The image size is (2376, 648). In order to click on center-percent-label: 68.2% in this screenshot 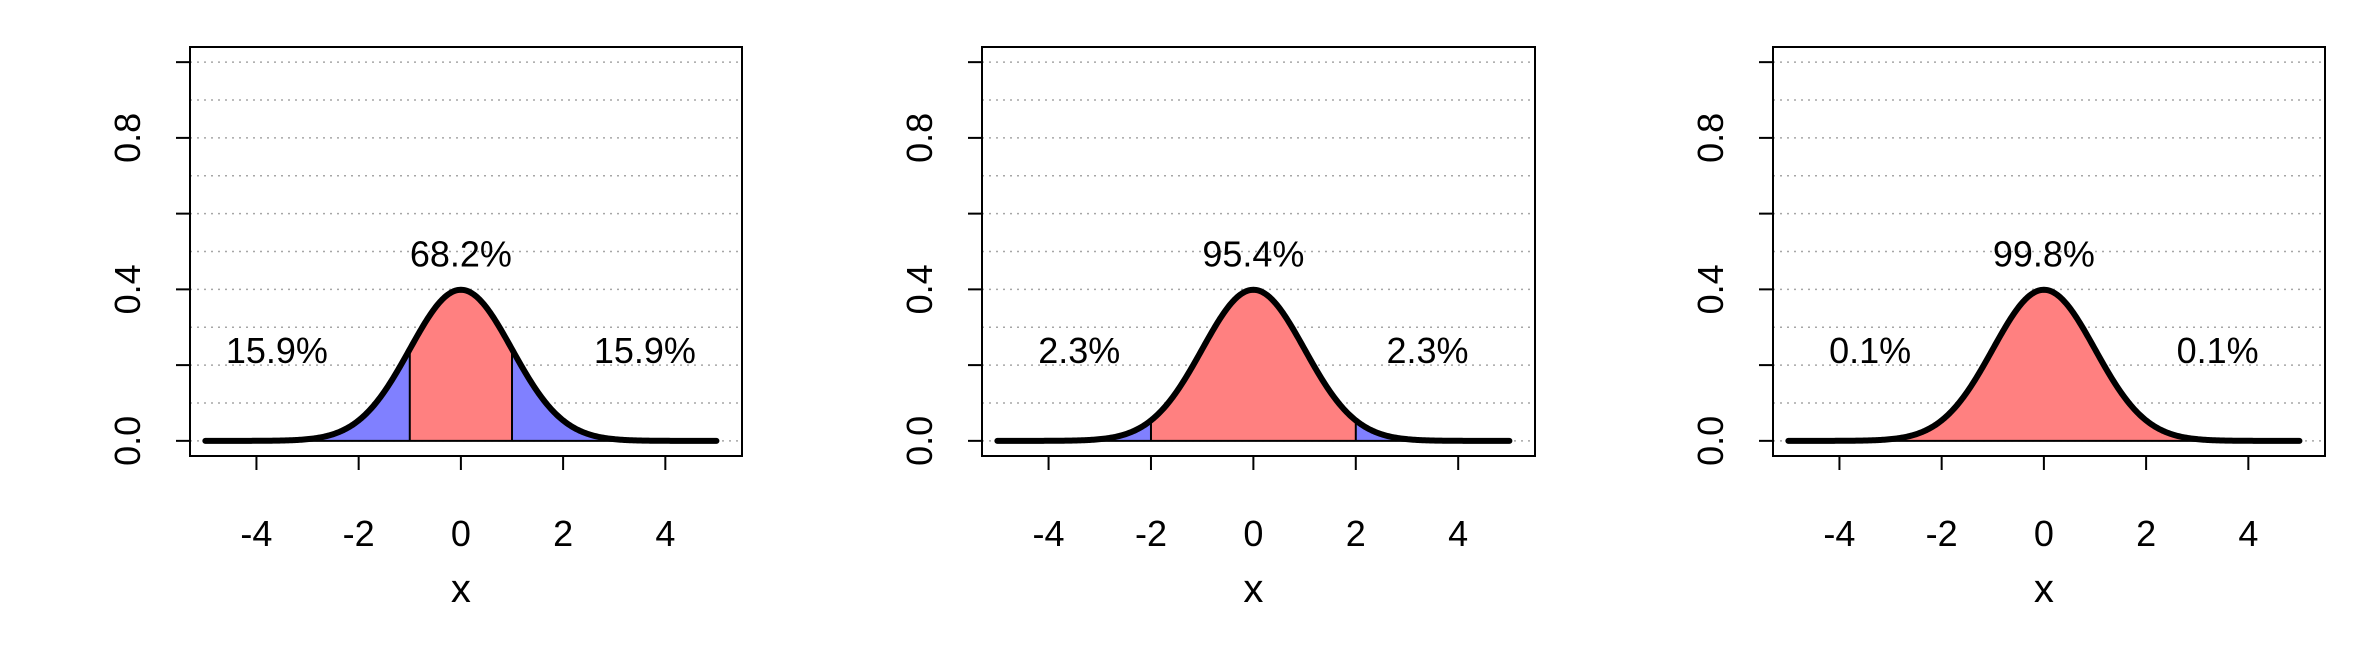, I will do `click(461, 254)`.